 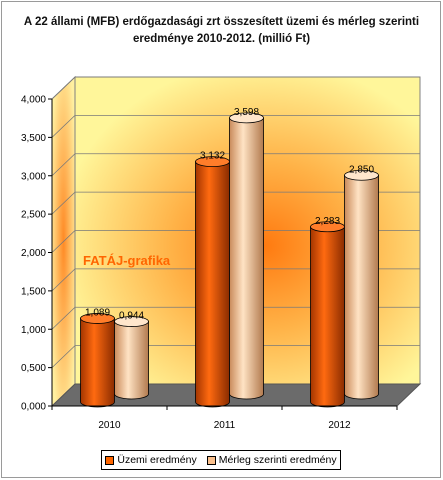 I want to click on y-tick-label: 4,000, so click(x=33, y=100).